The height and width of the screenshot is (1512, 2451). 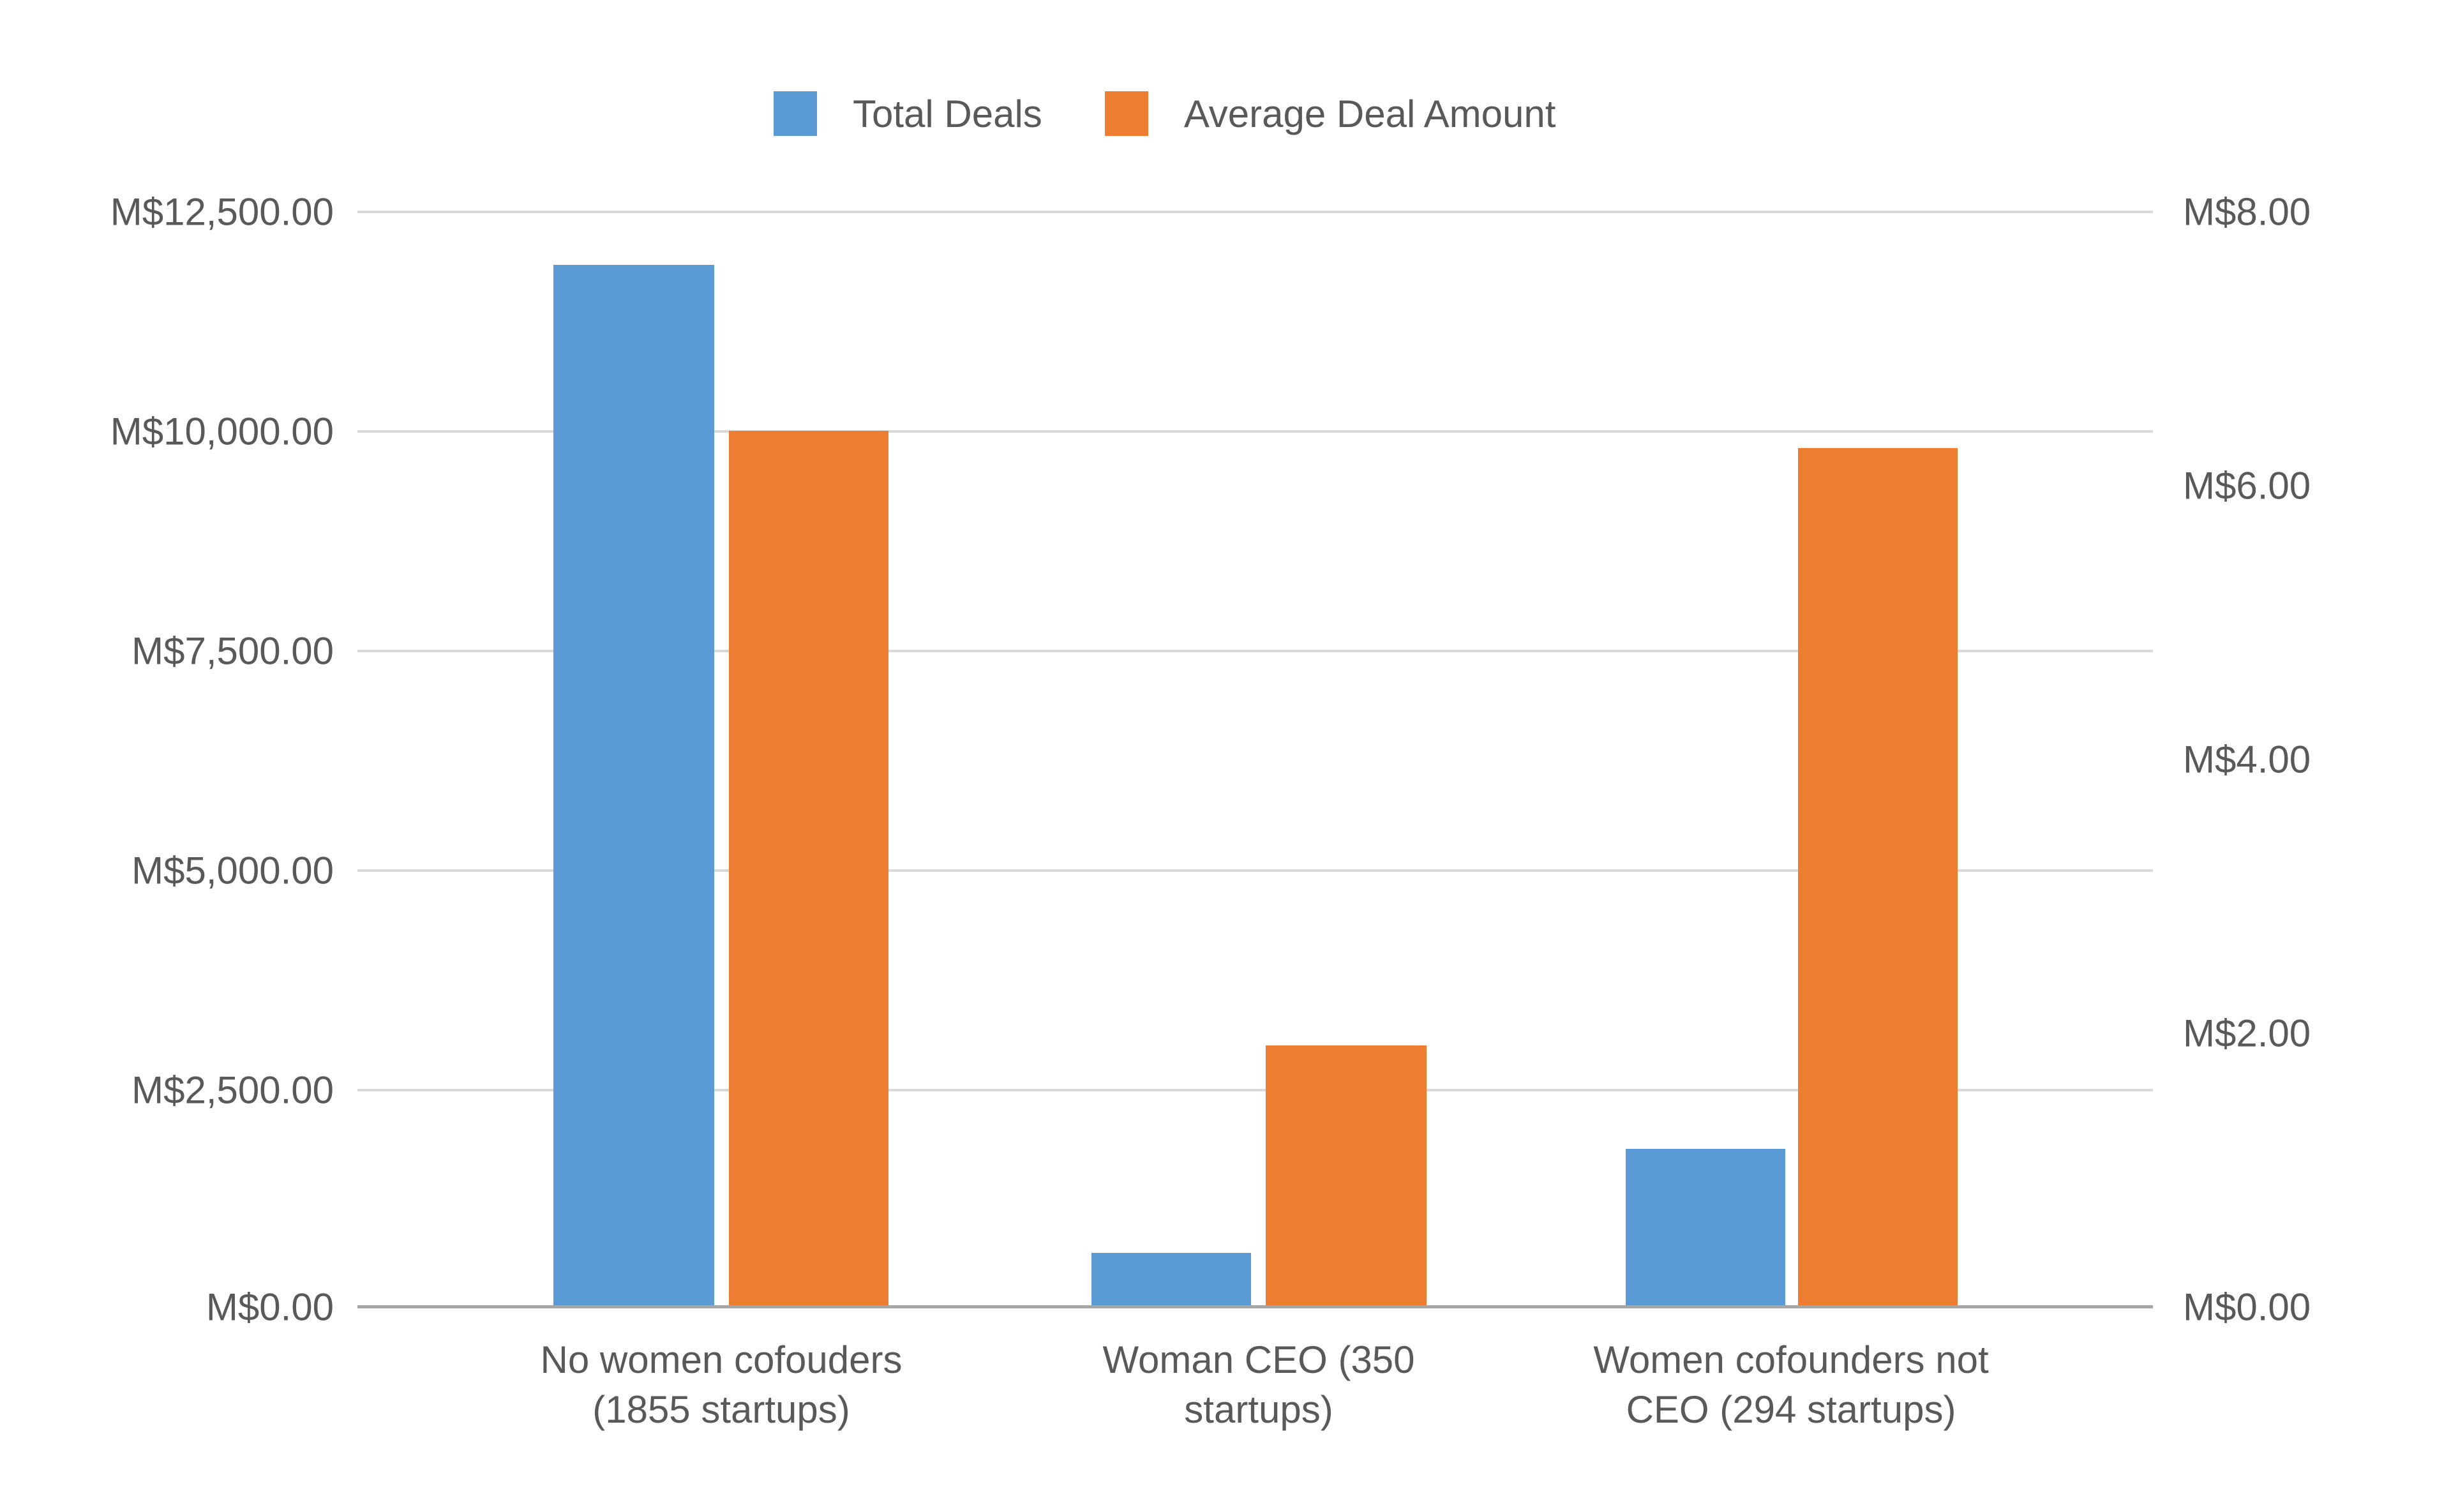 I want to click on legend-label: Average Deal Amount, so click(x=1370, y=114).